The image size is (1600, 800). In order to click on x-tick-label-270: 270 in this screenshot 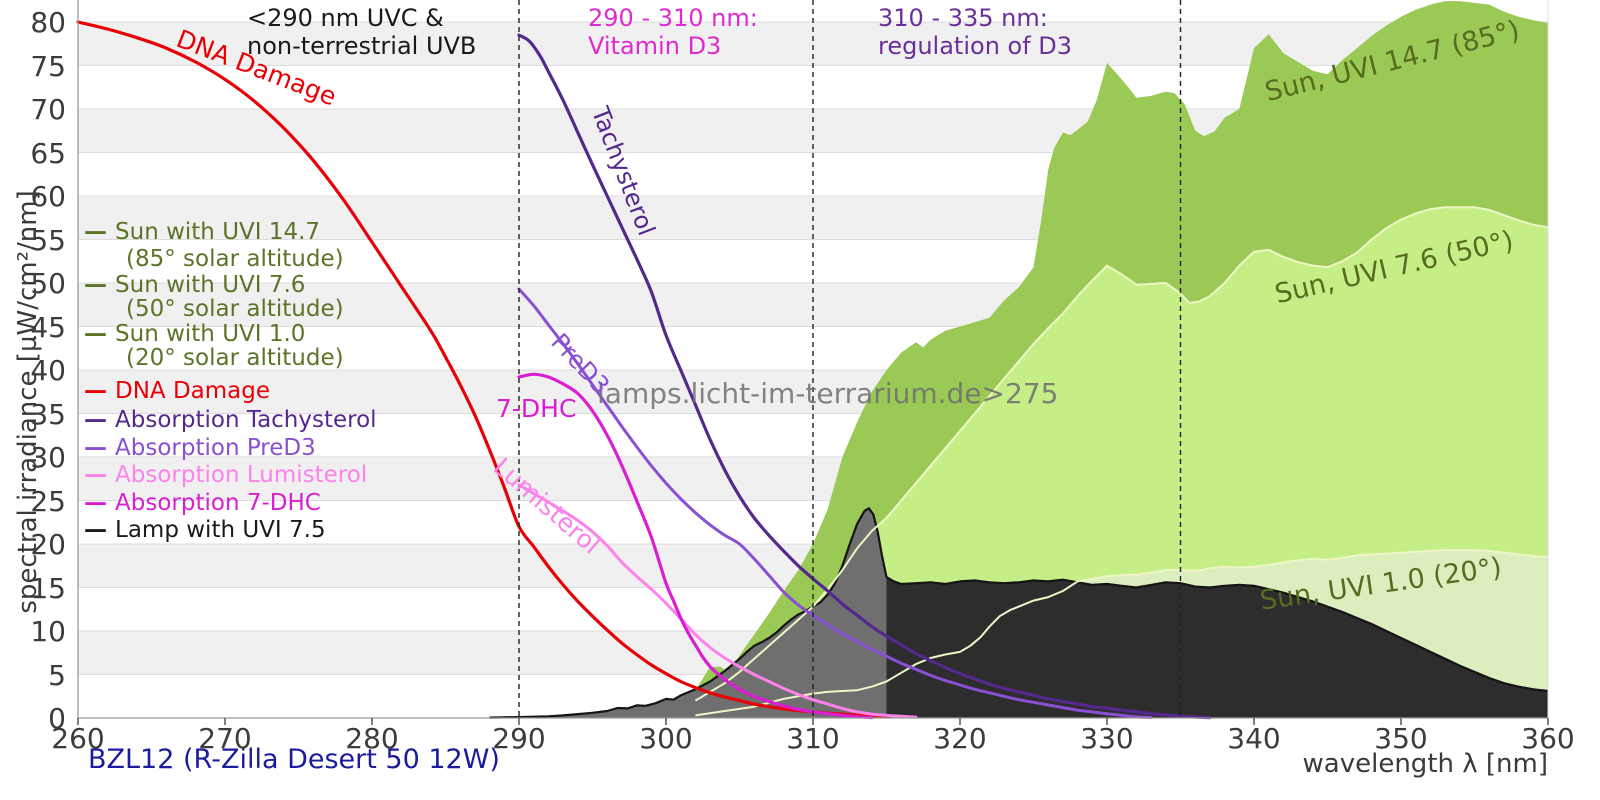, I will do `click(225, 738)`.